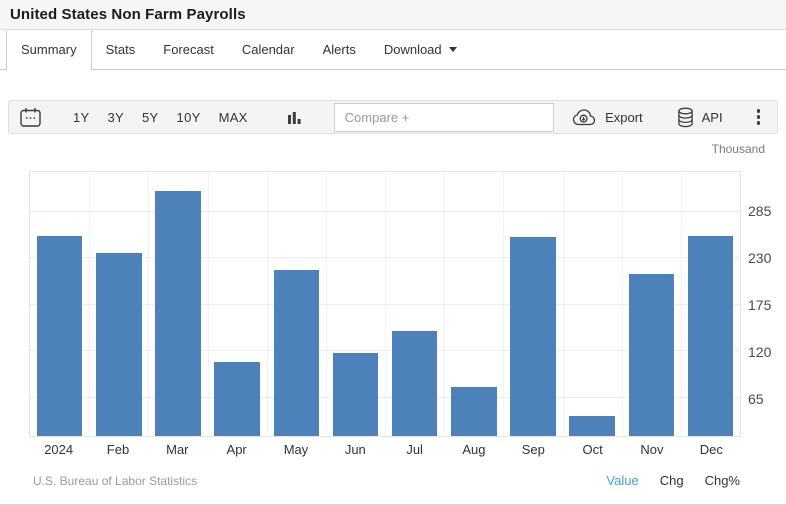  I want to click on x-axis-tick-label: Mar, so click(177, 449).